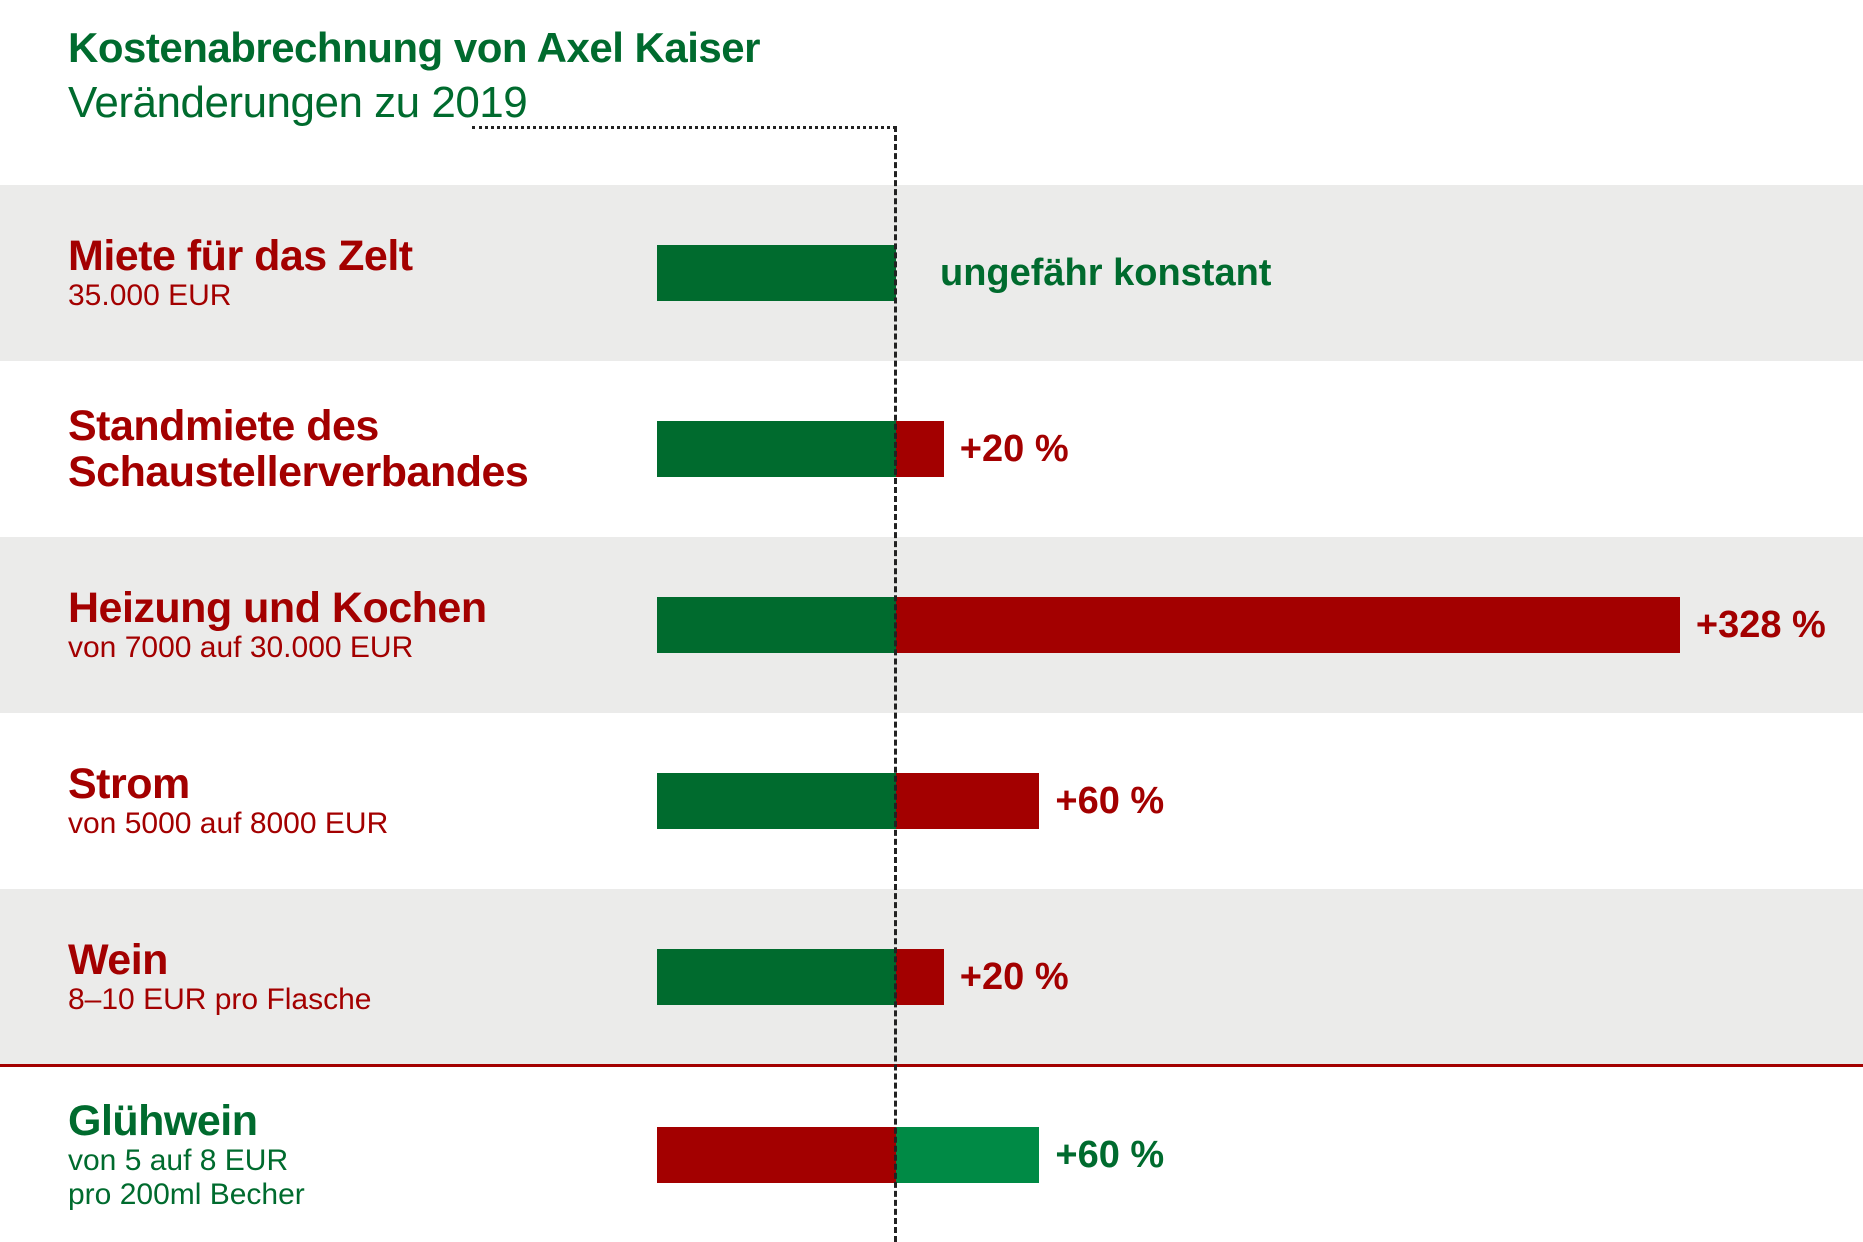 The height and width of the screenshot is (1242, 1863). I want to click on row-title: Heizung und Kochen, so click(277, 608).